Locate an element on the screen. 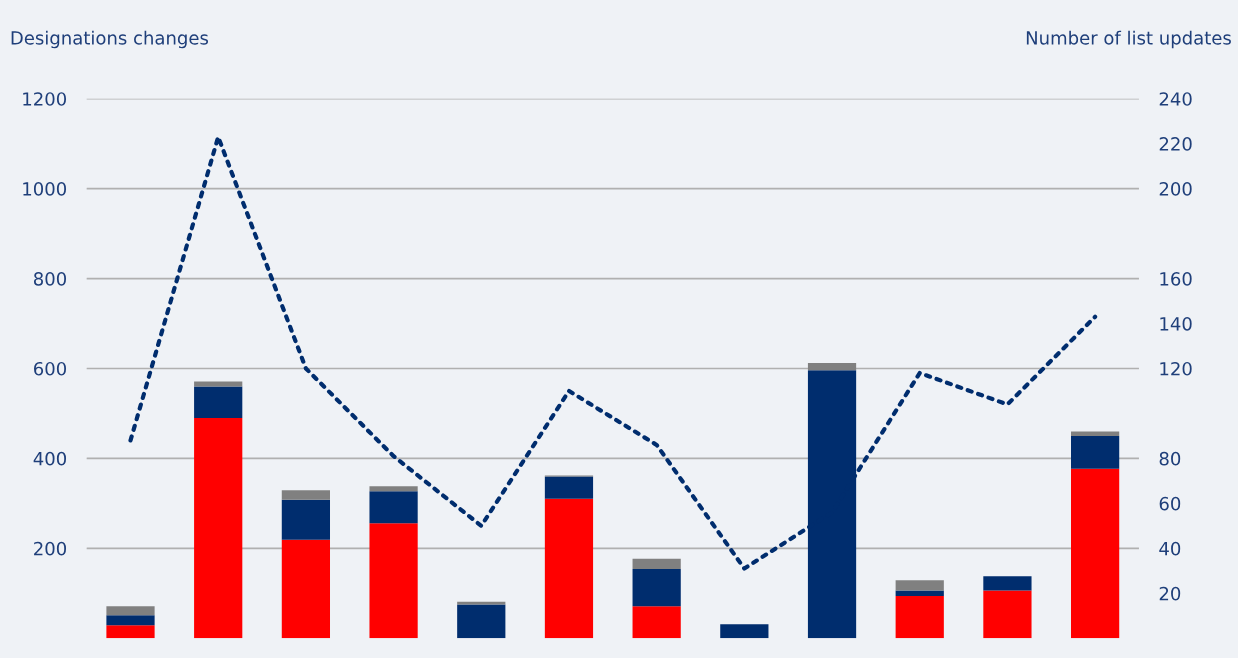  y-tick-label: 400 is located at coordinates (50, 458).